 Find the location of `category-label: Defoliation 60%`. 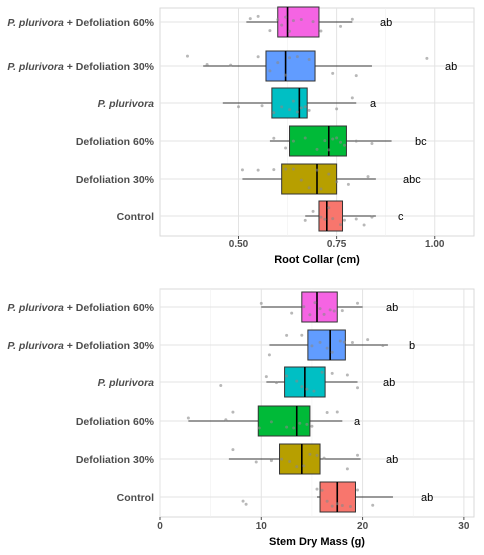

category-label: Defoliation 60% is located at coordinates (115, 142).